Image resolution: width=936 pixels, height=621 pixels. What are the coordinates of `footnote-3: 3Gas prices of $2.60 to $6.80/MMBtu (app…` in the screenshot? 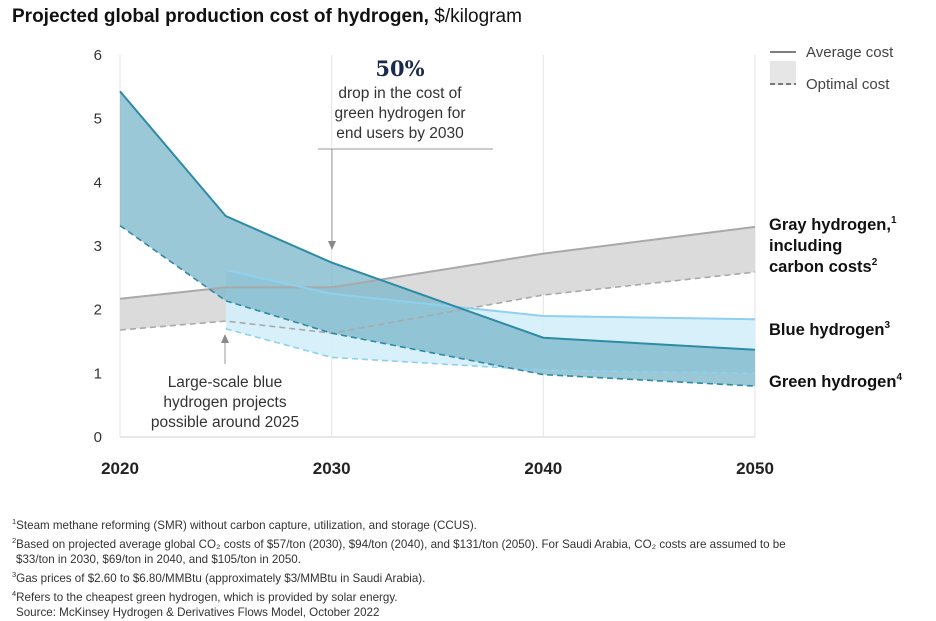 It's located at (472, 576).